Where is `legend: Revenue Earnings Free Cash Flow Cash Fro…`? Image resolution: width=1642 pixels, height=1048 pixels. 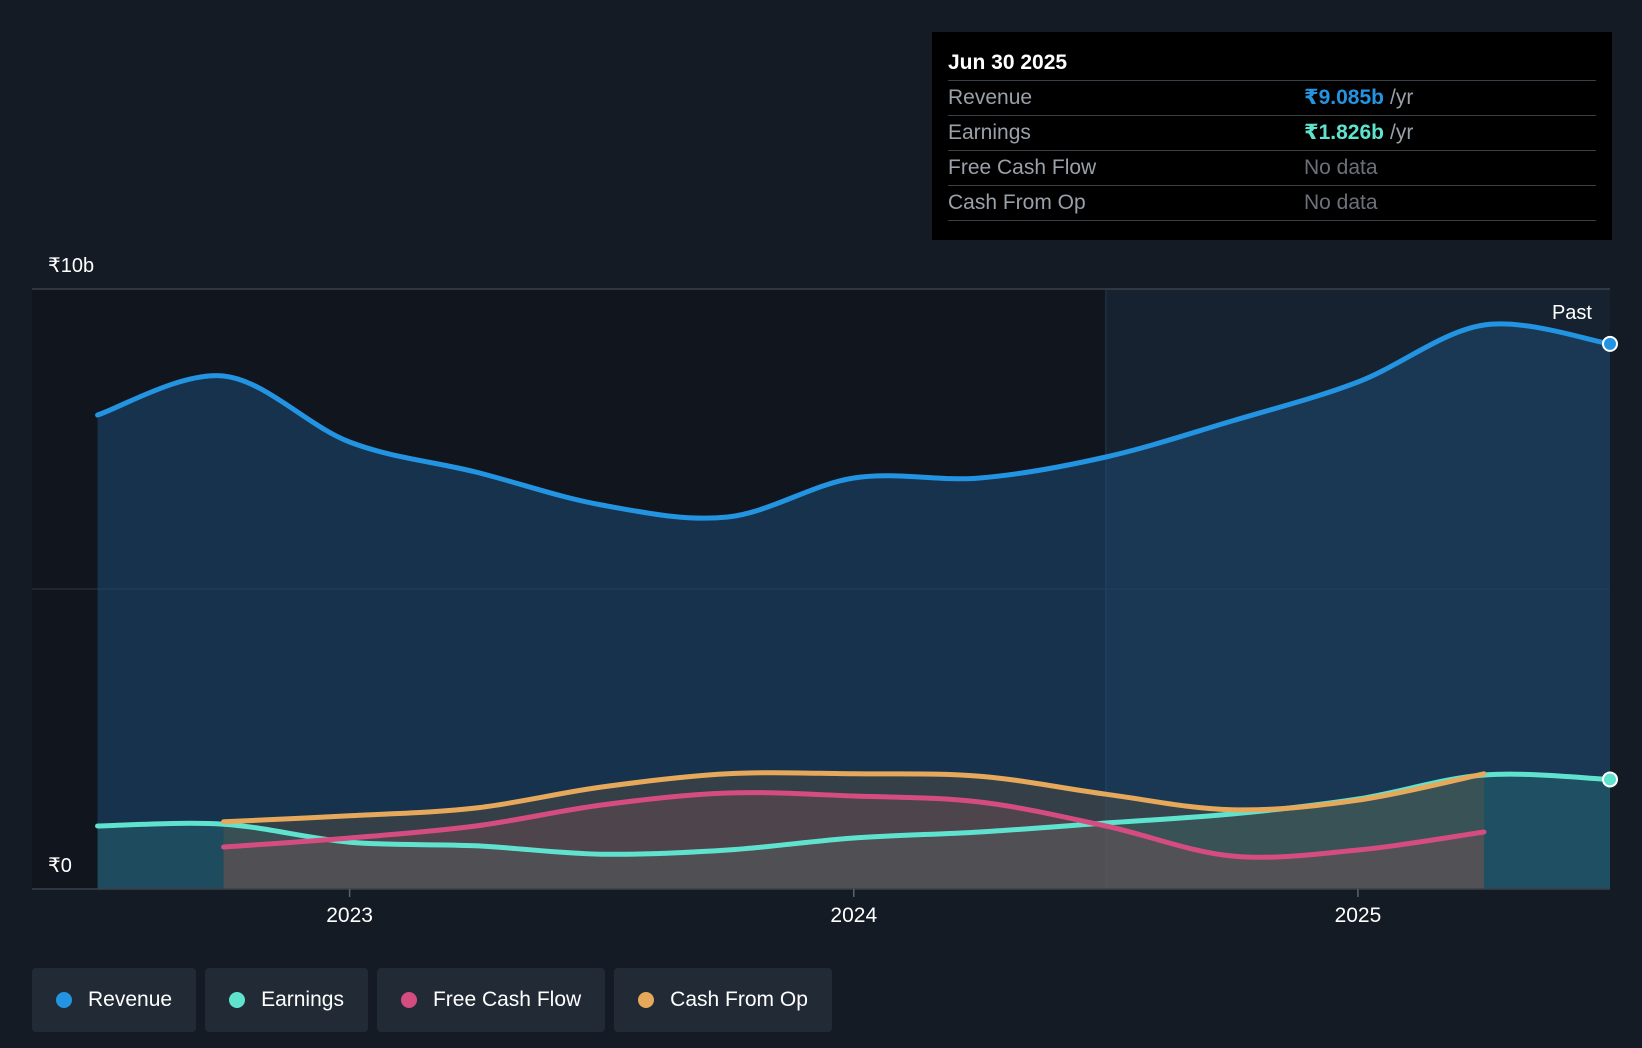 legend: Revenue Earnings Free Cash Flow Cash Fro… is located at coordinates (432, 1000).